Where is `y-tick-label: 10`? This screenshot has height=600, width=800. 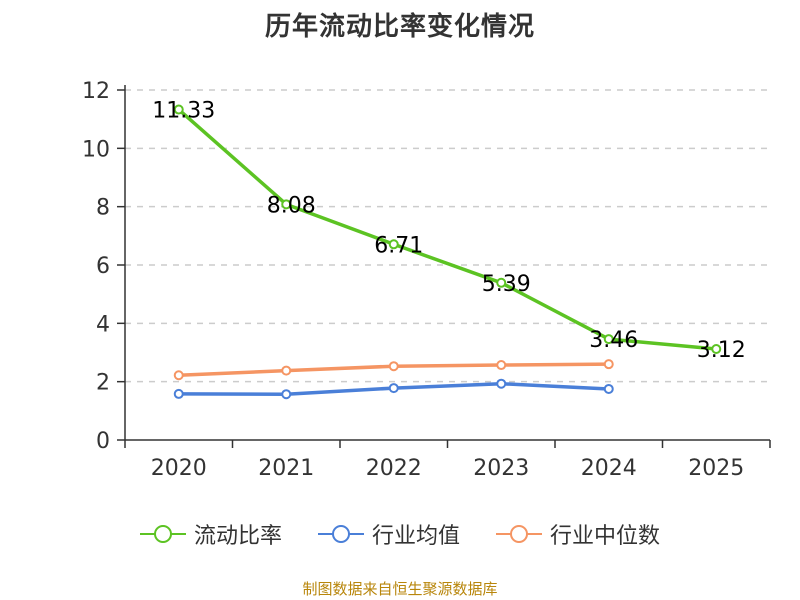 y-tick-label: 10 is located at coordinates (96, 149).